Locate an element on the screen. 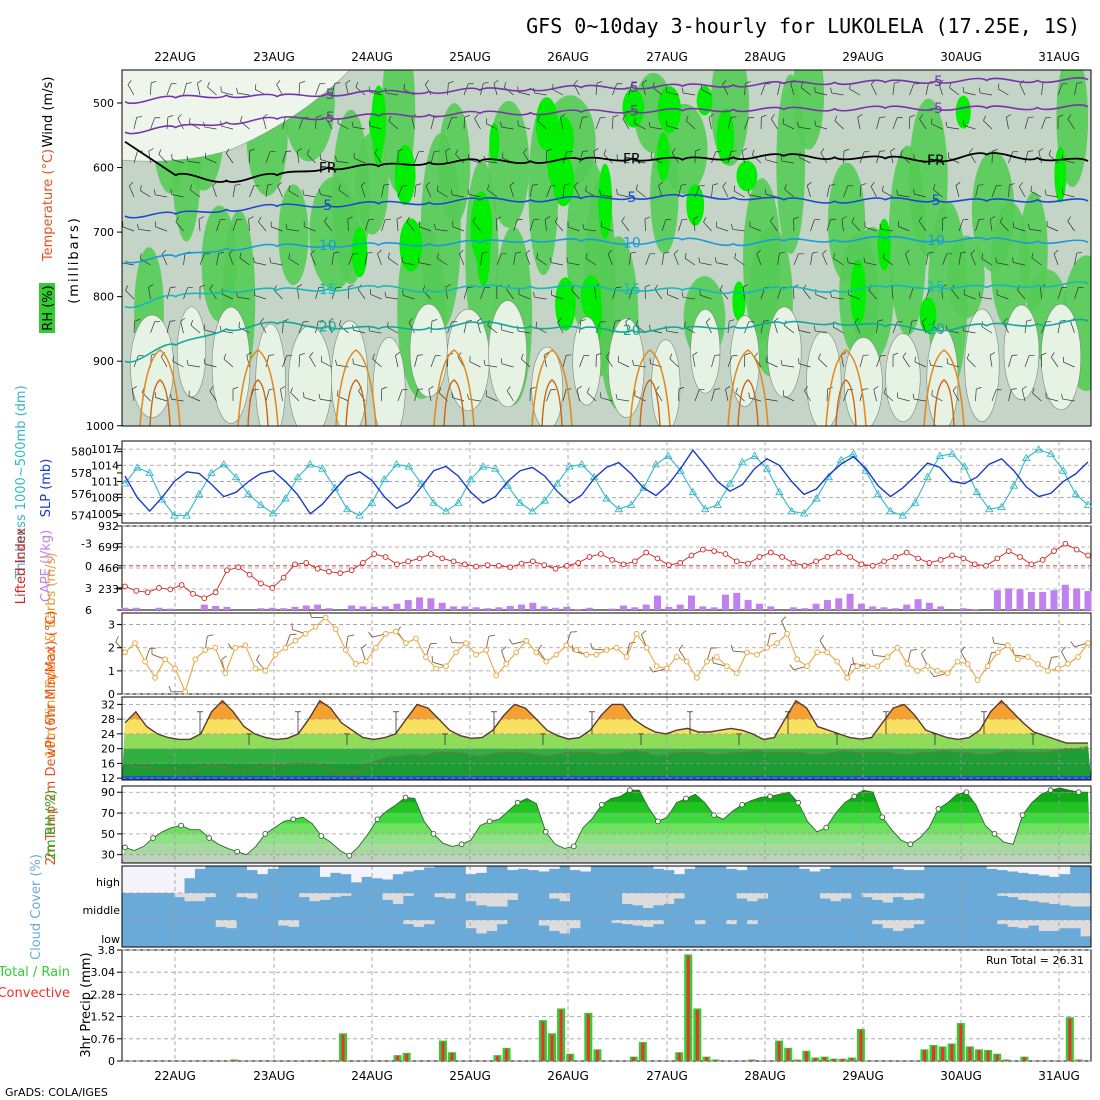 The image size is (1100, 1100). thickness-axis-label: Thickness 1000~500mb (dm) is located at coordinates (21, 482).